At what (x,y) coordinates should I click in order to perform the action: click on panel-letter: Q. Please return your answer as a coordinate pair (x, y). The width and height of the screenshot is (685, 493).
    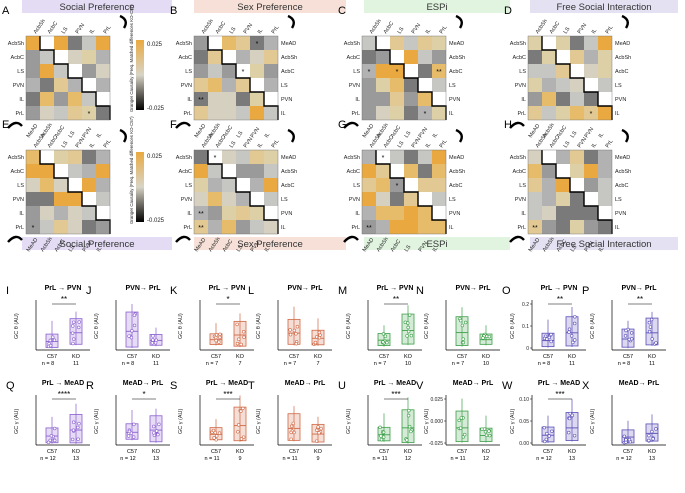
    Looking at the image, I should click on (10, 386).